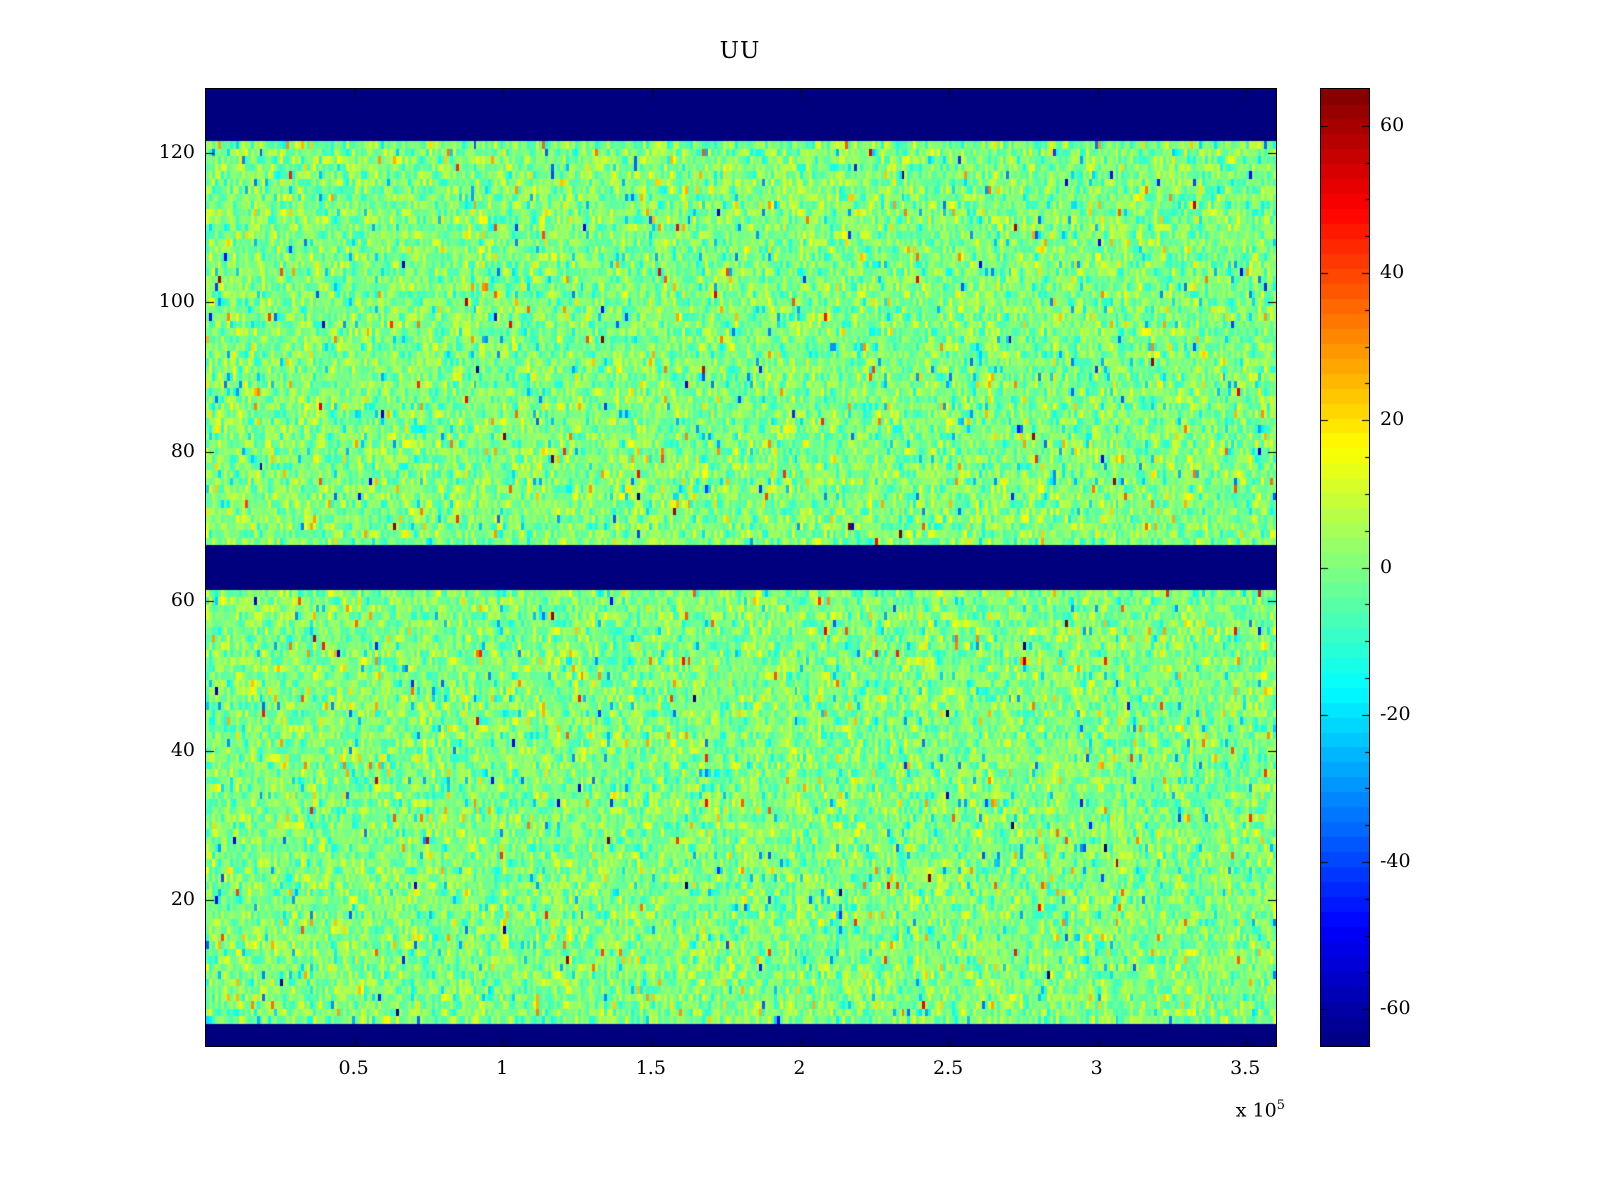 The image size is (1600, 1200). Describe the element at coordinates (502, 1068) in the screenshot. I see `x-tick-label: 1` at that location.